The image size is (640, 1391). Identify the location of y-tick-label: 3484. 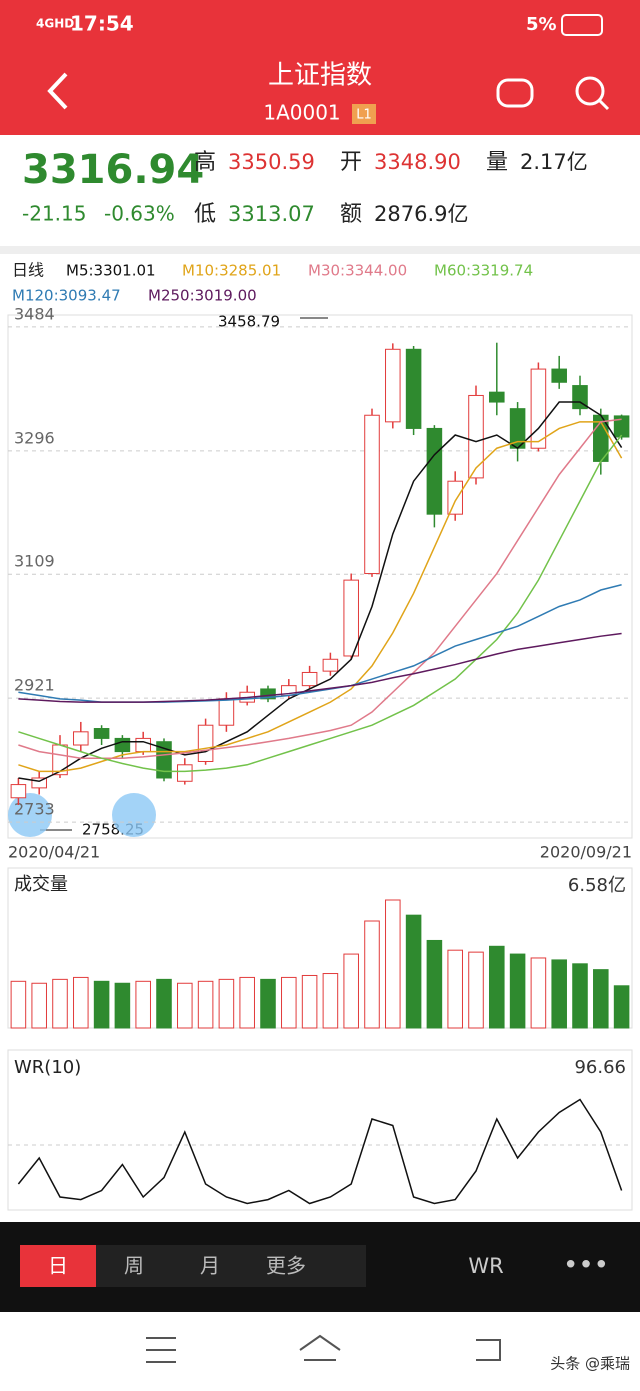
(34, 313).